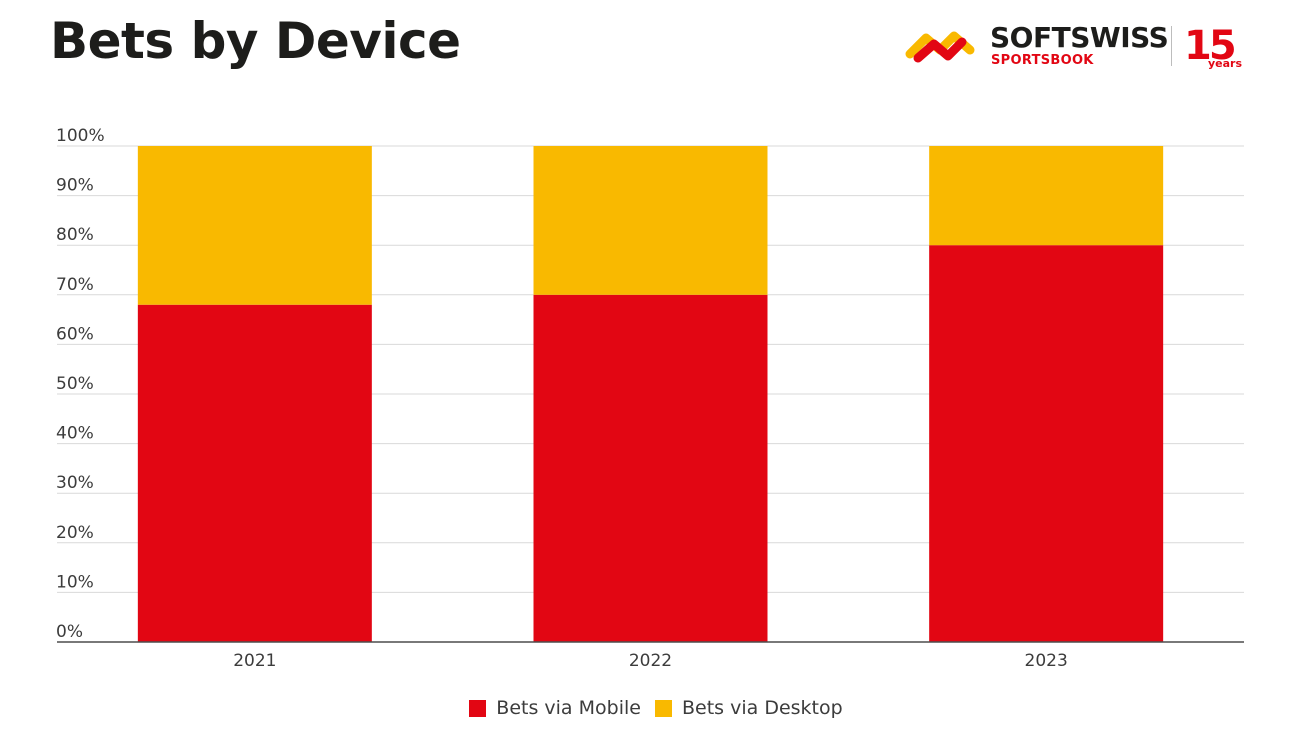 The width and height of the screenshot is (1312, 738). What do you see at coordinates (1079, 37) in the screenshot?
I see `brand-name: SOFTSWISS` at bounding box center [1079, 37].